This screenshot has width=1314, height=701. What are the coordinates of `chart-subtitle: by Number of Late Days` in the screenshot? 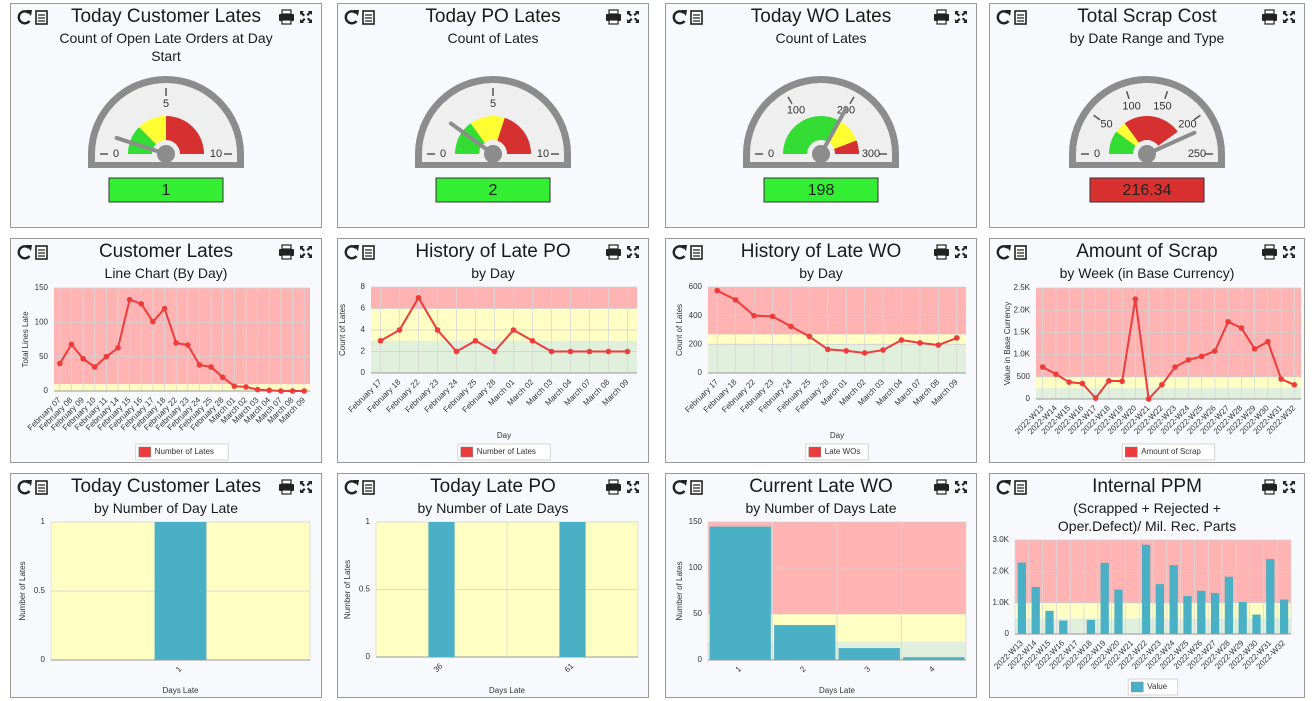 It's located at (493, 508).